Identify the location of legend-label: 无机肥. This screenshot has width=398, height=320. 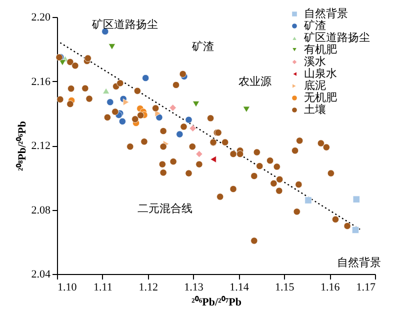
(320, 98).